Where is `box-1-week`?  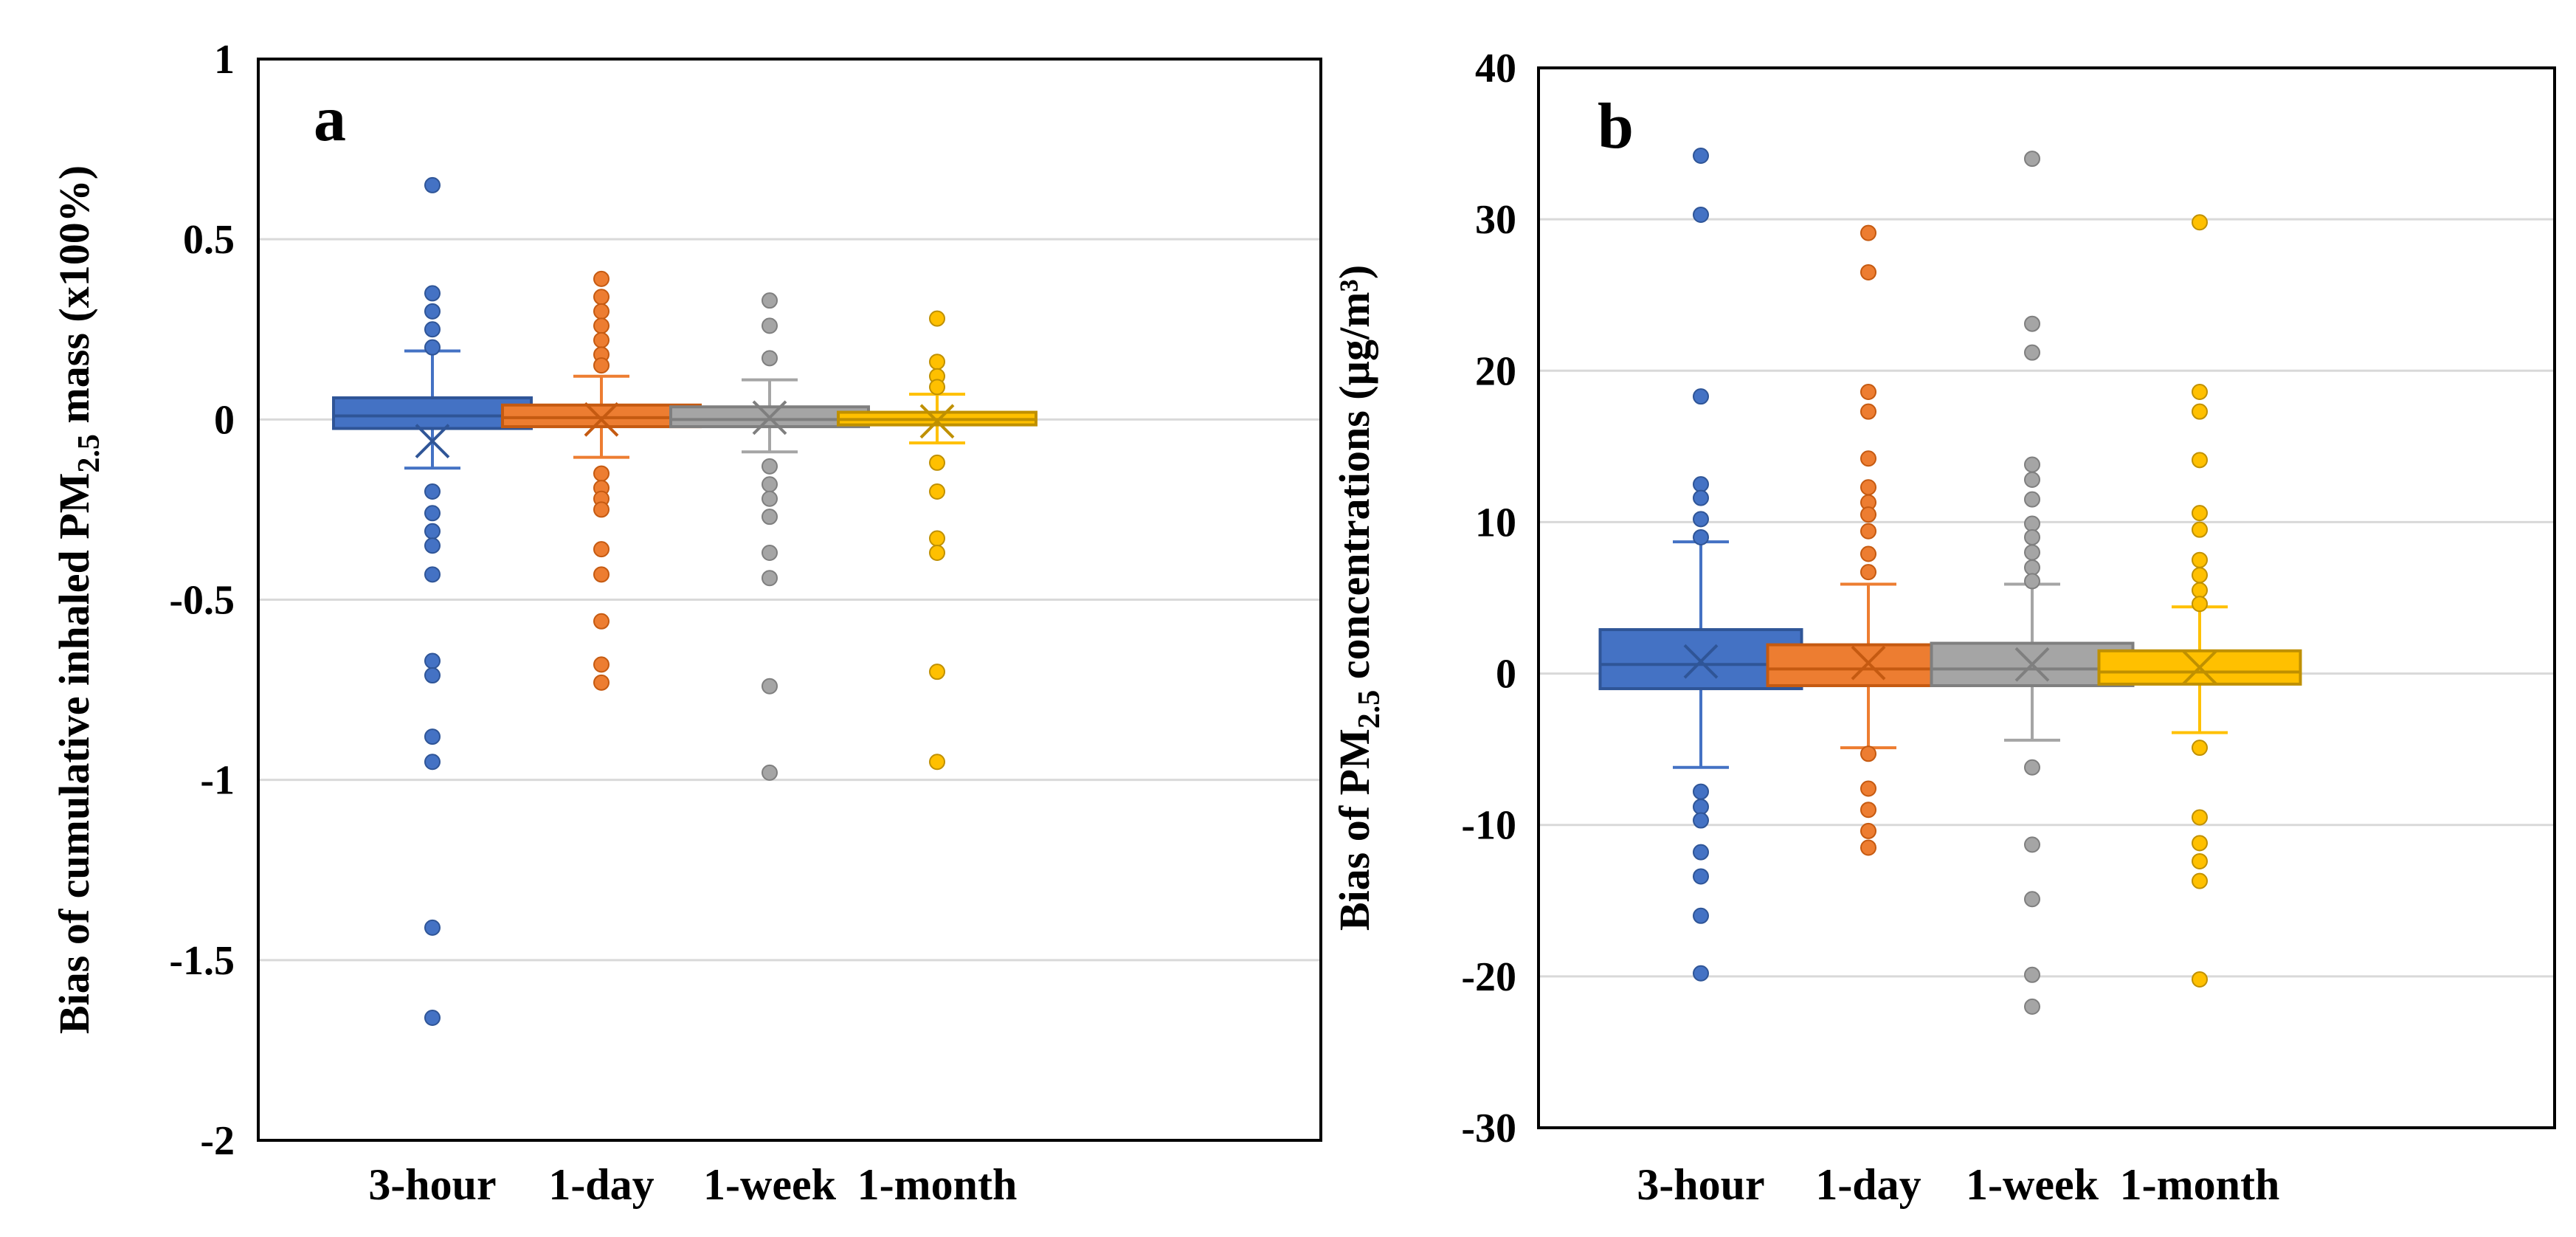 box-1-week is located at coordinates (770, 536).